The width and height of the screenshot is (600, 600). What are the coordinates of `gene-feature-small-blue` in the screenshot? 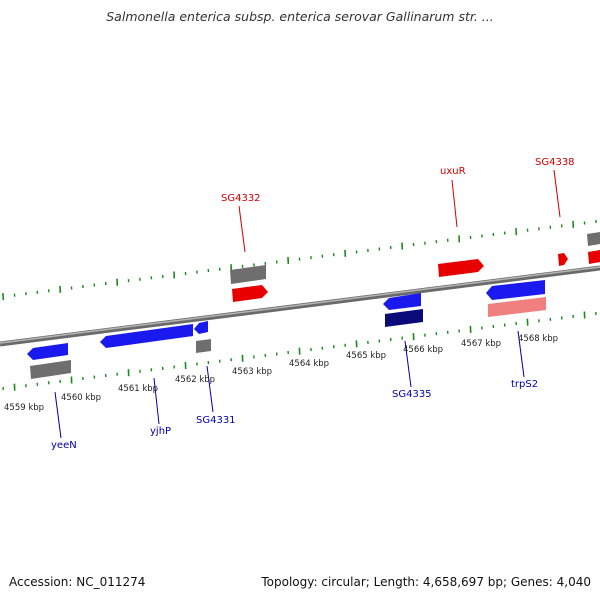 It's located at (201, 327).